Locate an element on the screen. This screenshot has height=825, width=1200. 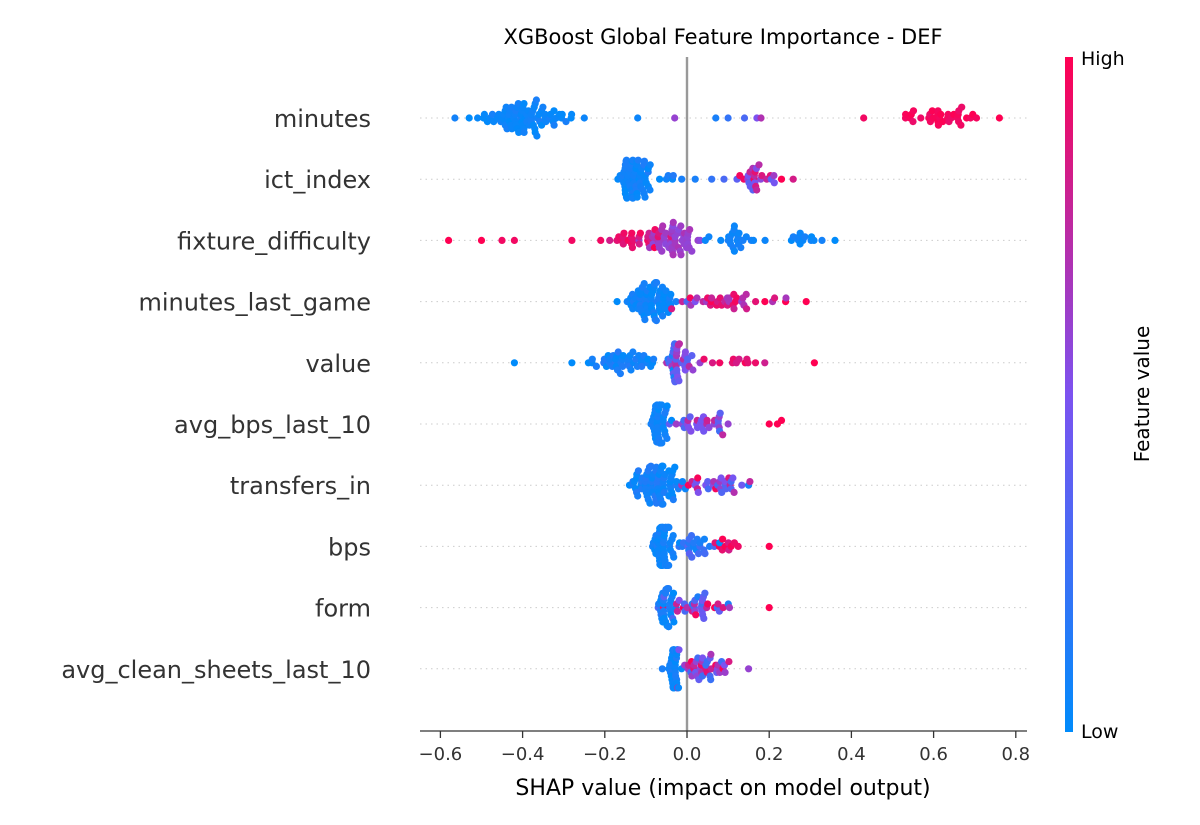
x-tick-label-3: 0.0 is located at coordinates (687, 754).